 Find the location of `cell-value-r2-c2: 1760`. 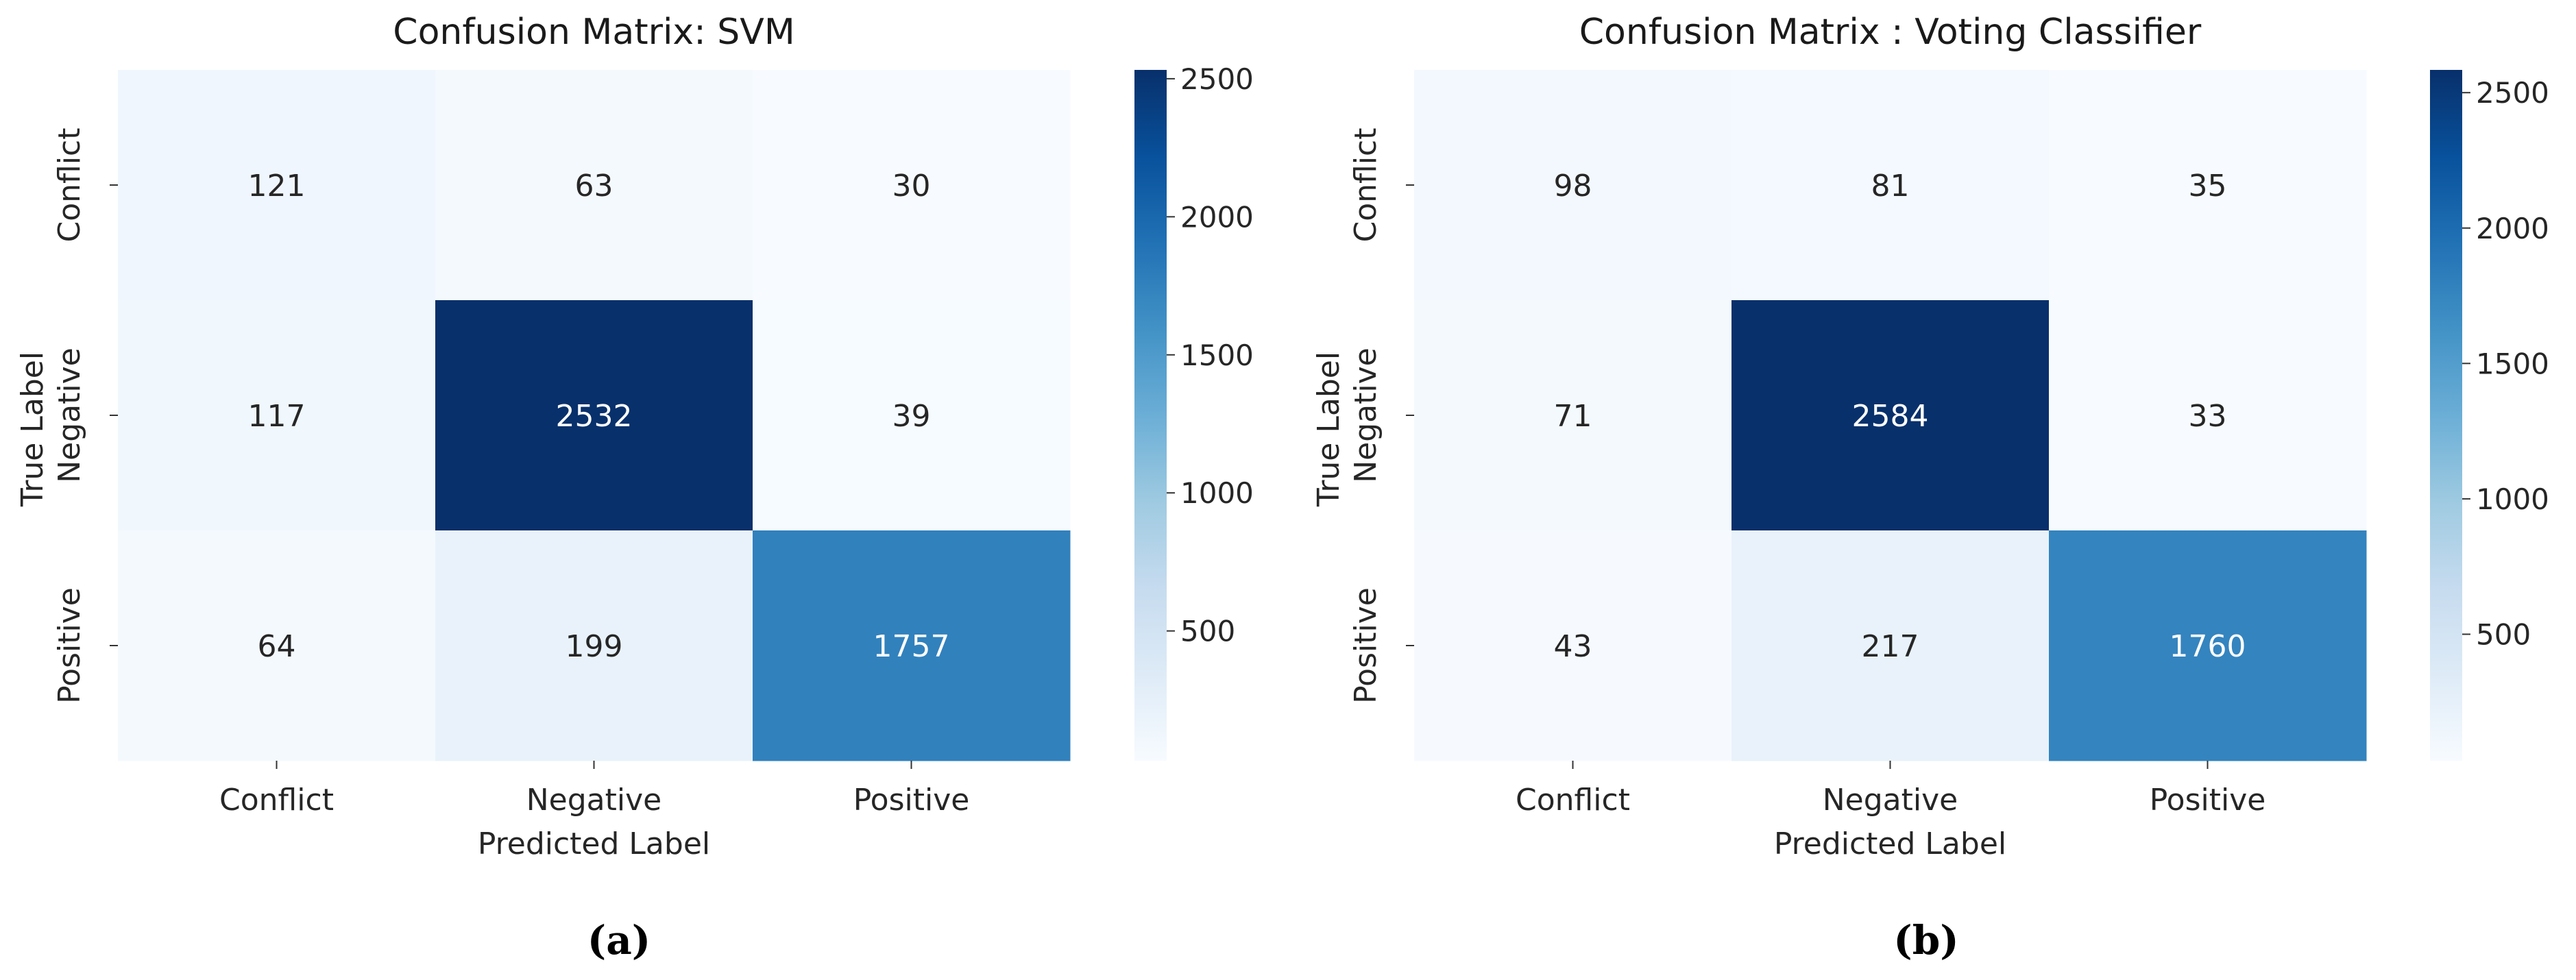

cell-value-r2-c2: 1760 is located at coordinates (2208, 646).